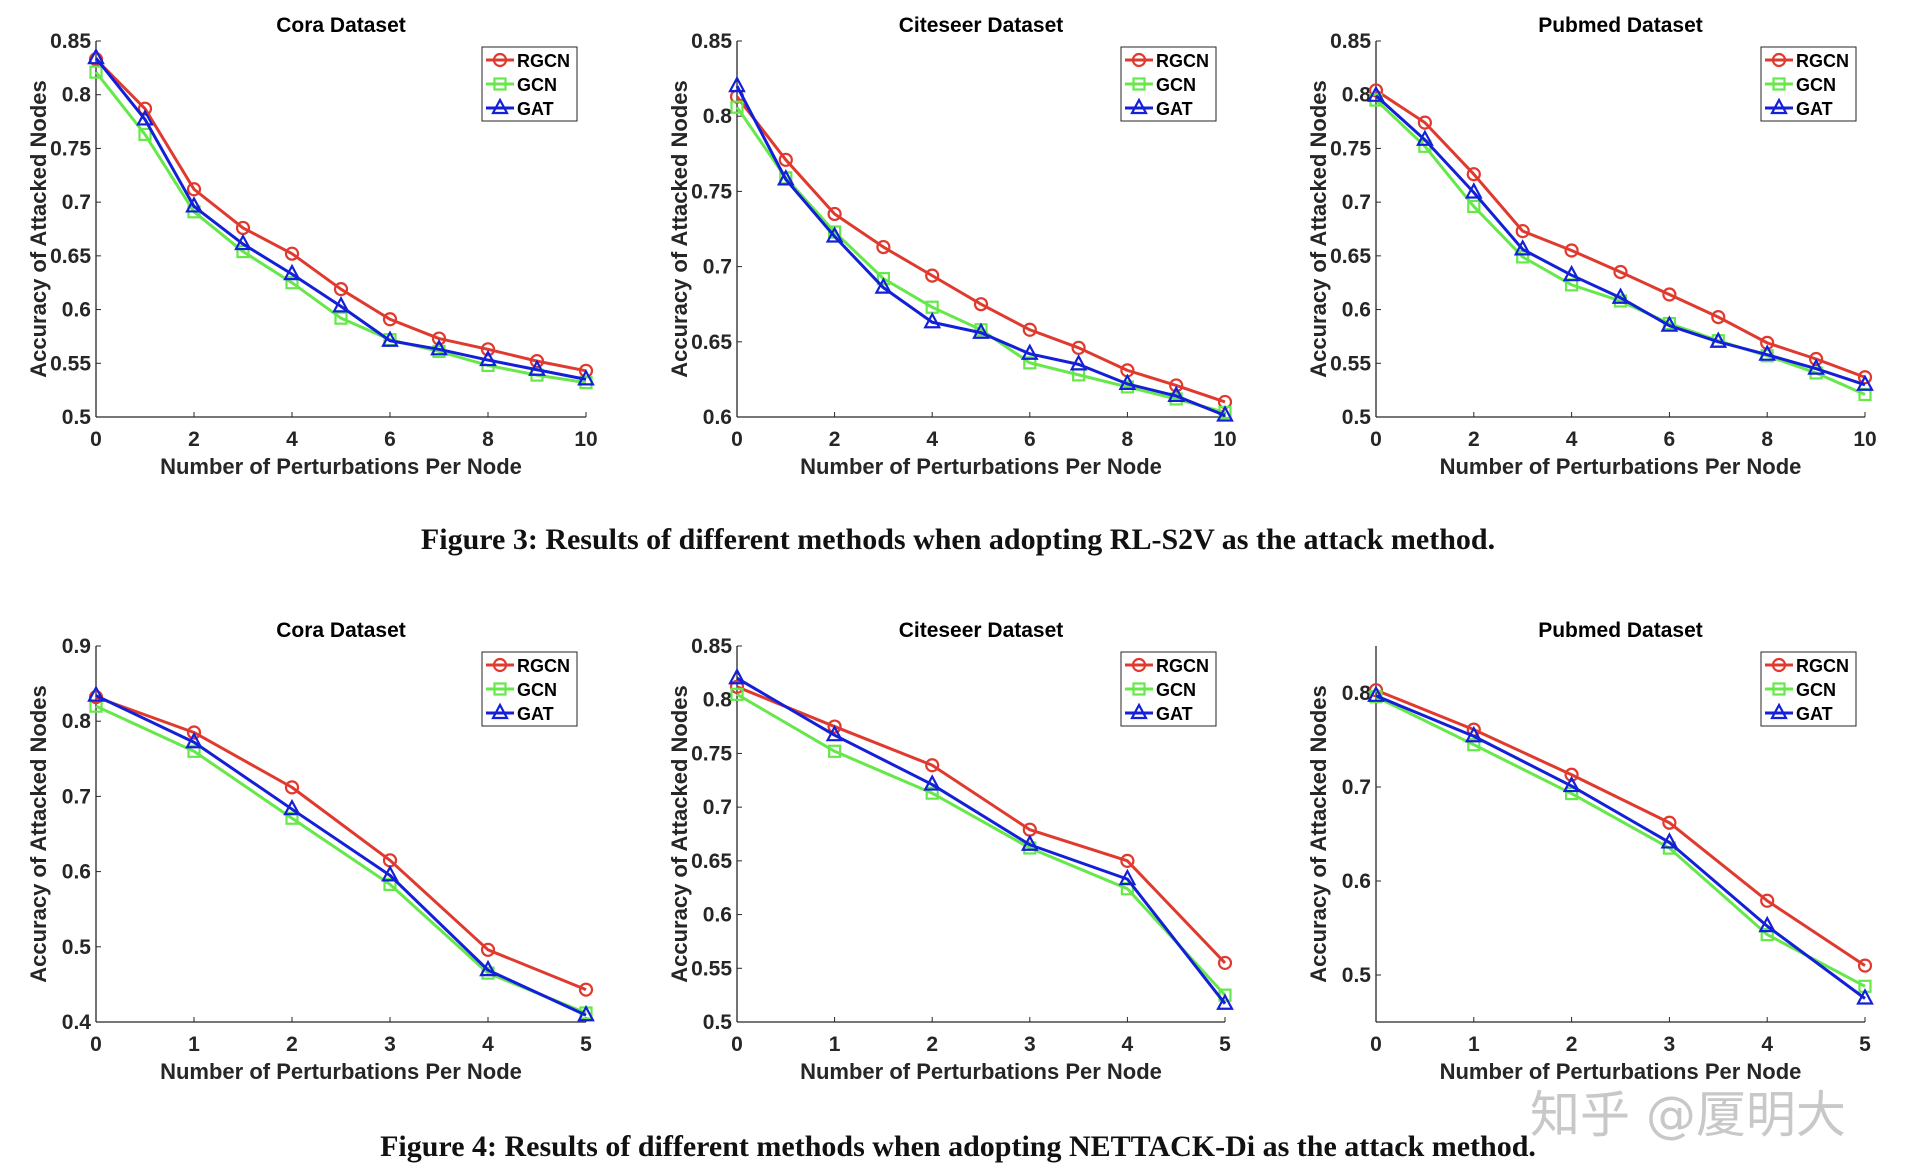 This screenshot has height=1168, width=1916. What do you see at coordinates (679, 834) in the screenshot?
I see `y-axis-label: Accuracy of Attacked Nodes` at bounding box center [679, 834].